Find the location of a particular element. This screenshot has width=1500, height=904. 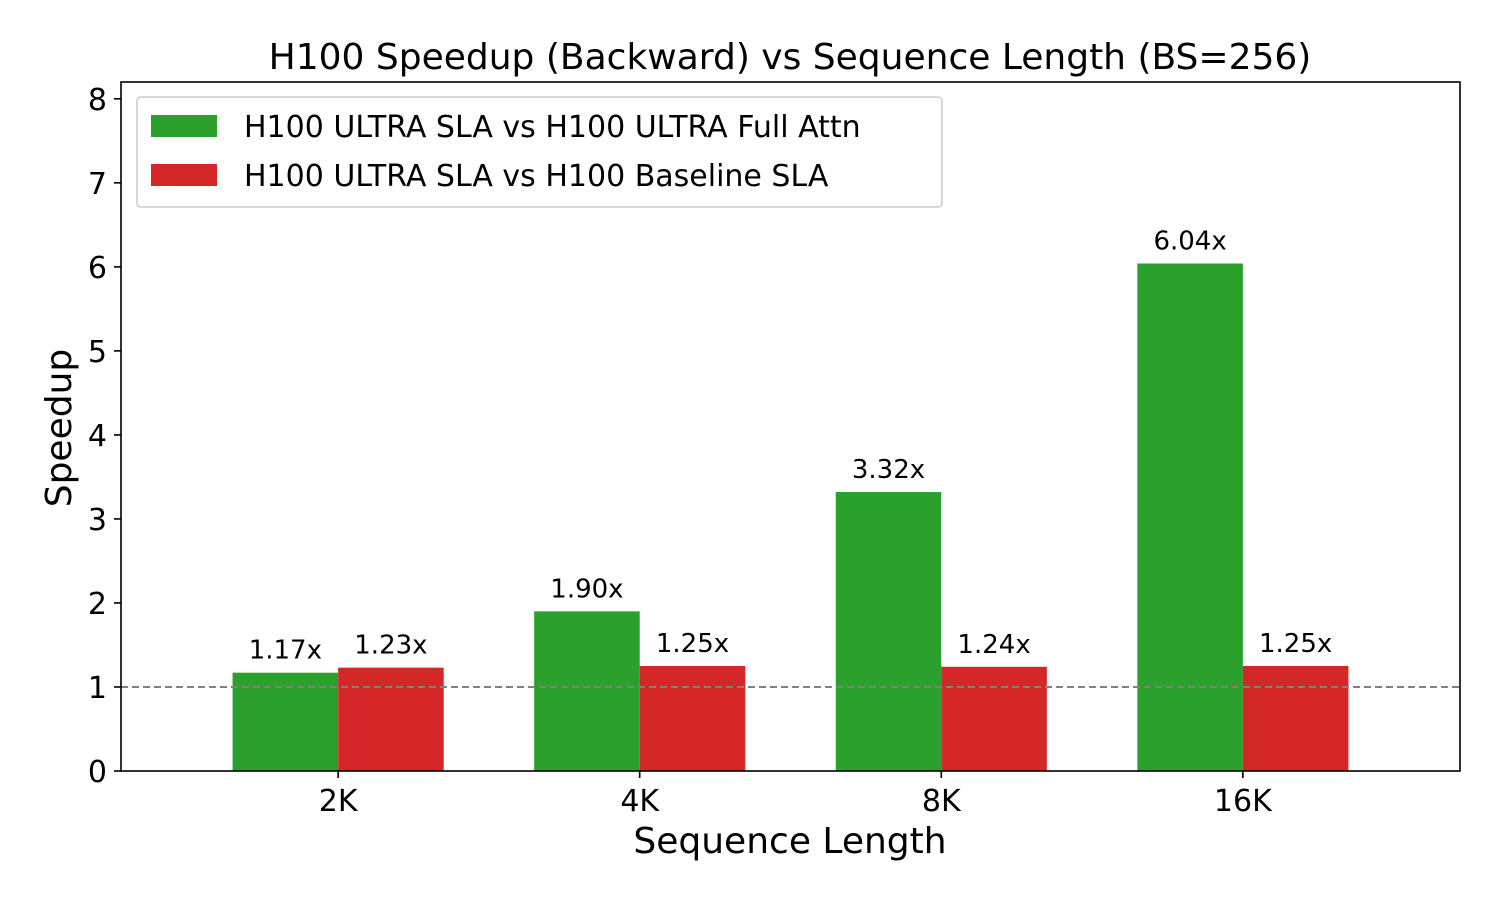

legend-frame is located at coordinates (539, 152).